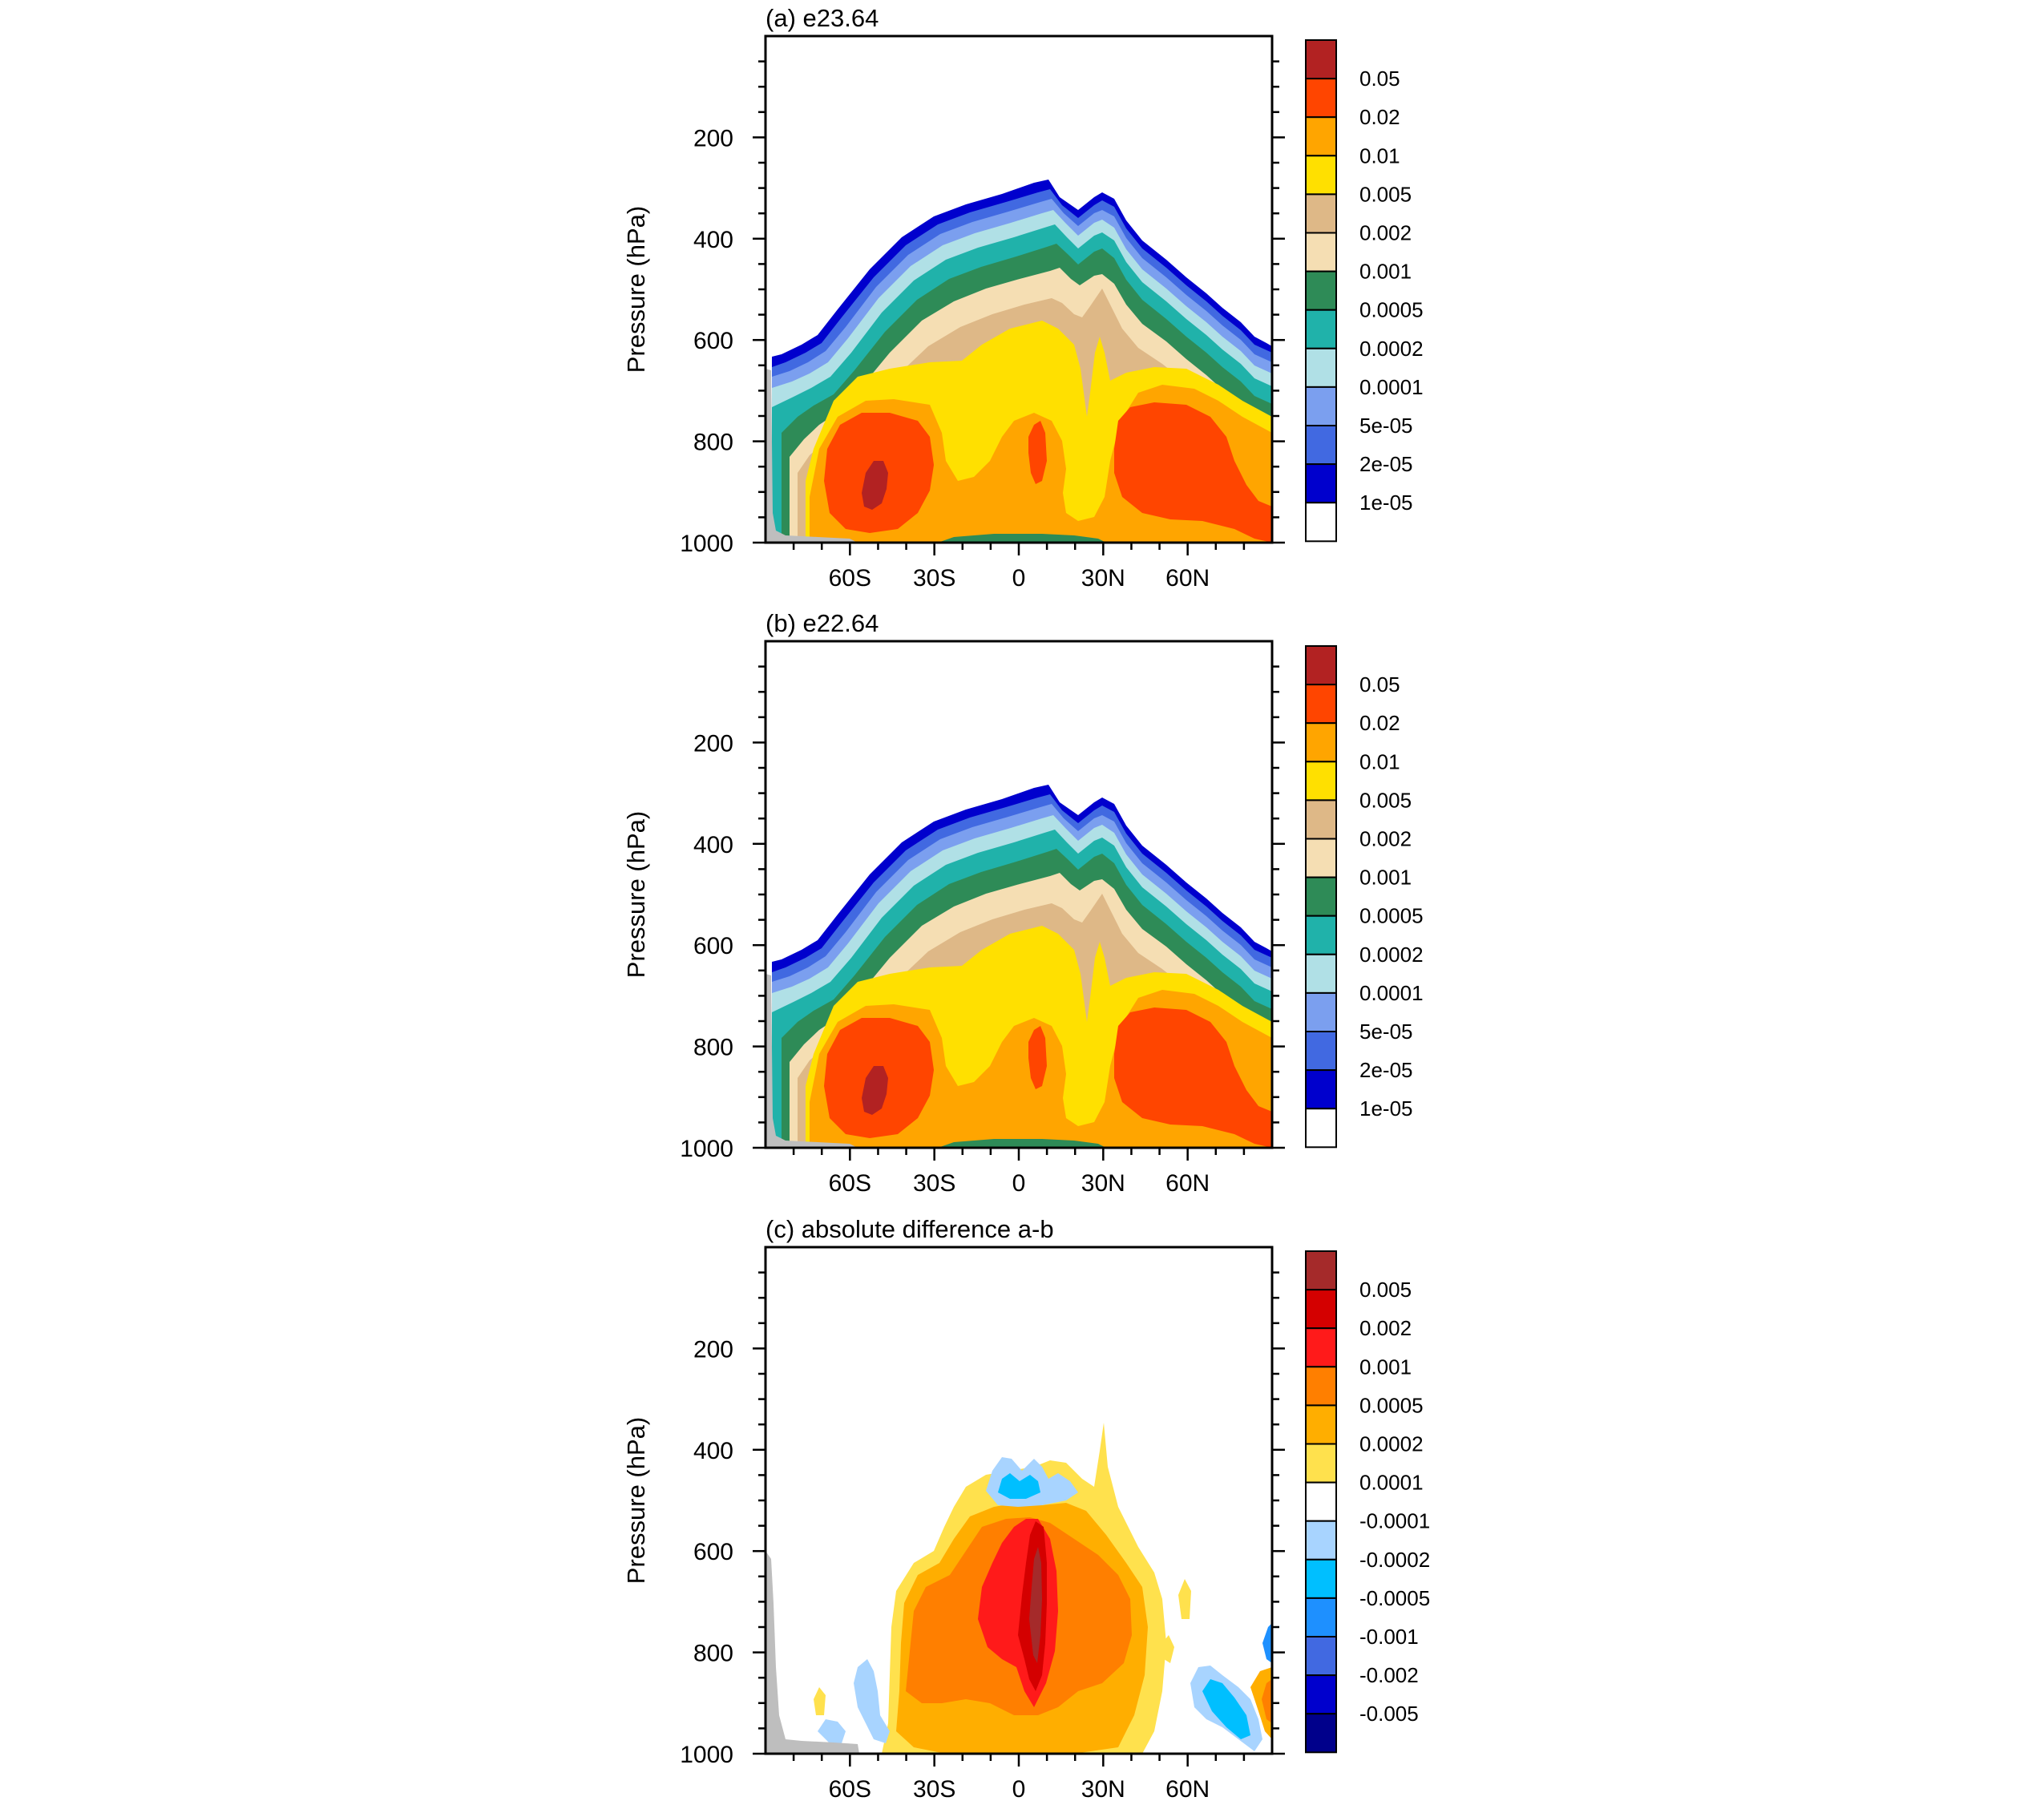 The height and width of the screenshot is (1805, 2044). I want to click on colorbar-label: -0.005, so click(1389, 1714).